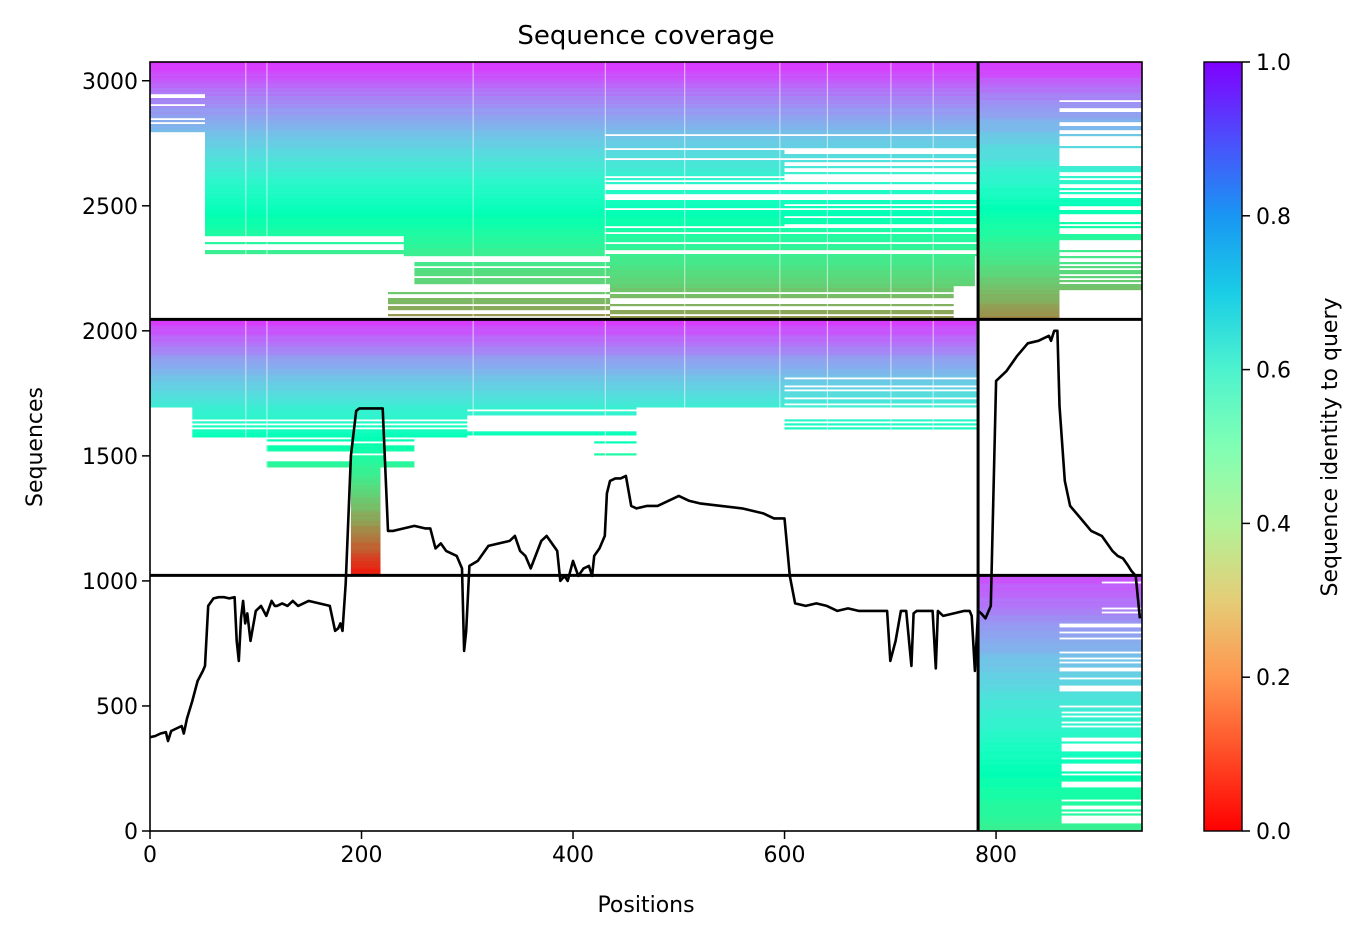 The height and width of the screenshot is (939, 1364). Describe the element at coordinates (1266, 448) in the screenshot. I see `colorbar-ticks: 0.0 0.2 0.4 0.6 0.8 1.0` at that location.